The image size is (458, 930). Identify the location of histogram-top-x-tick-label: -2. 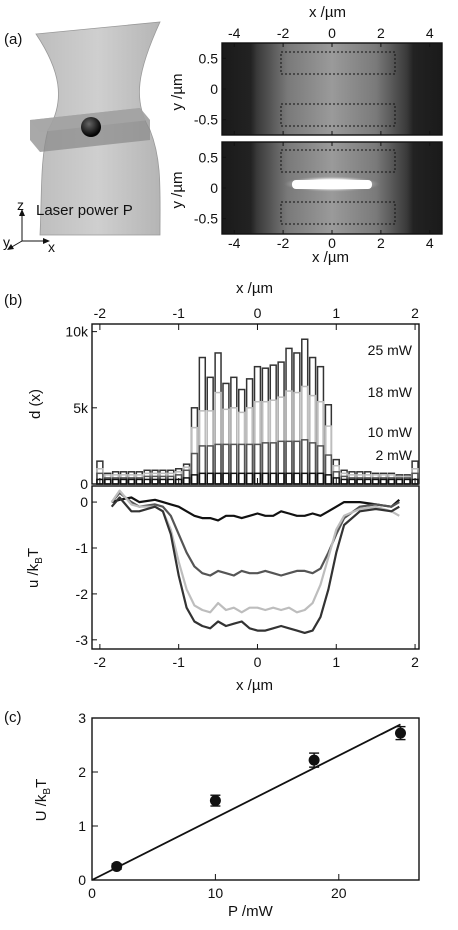
(100, 313).